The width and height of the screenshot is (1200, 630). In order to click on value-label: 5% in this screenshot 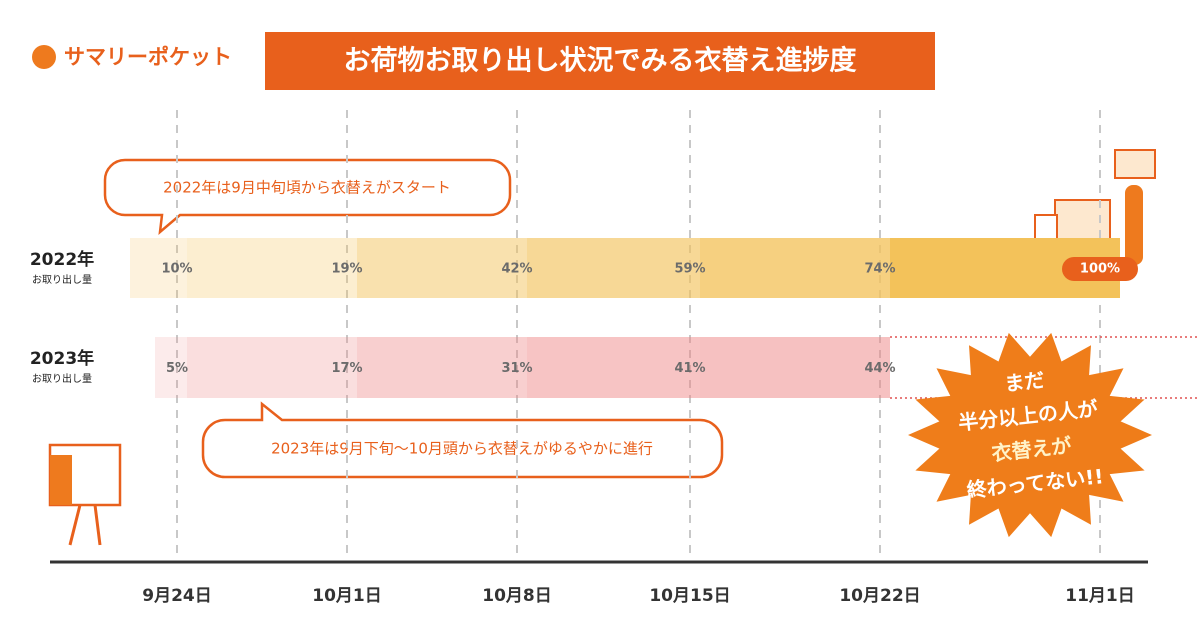, I will do `click(177, 368)`.